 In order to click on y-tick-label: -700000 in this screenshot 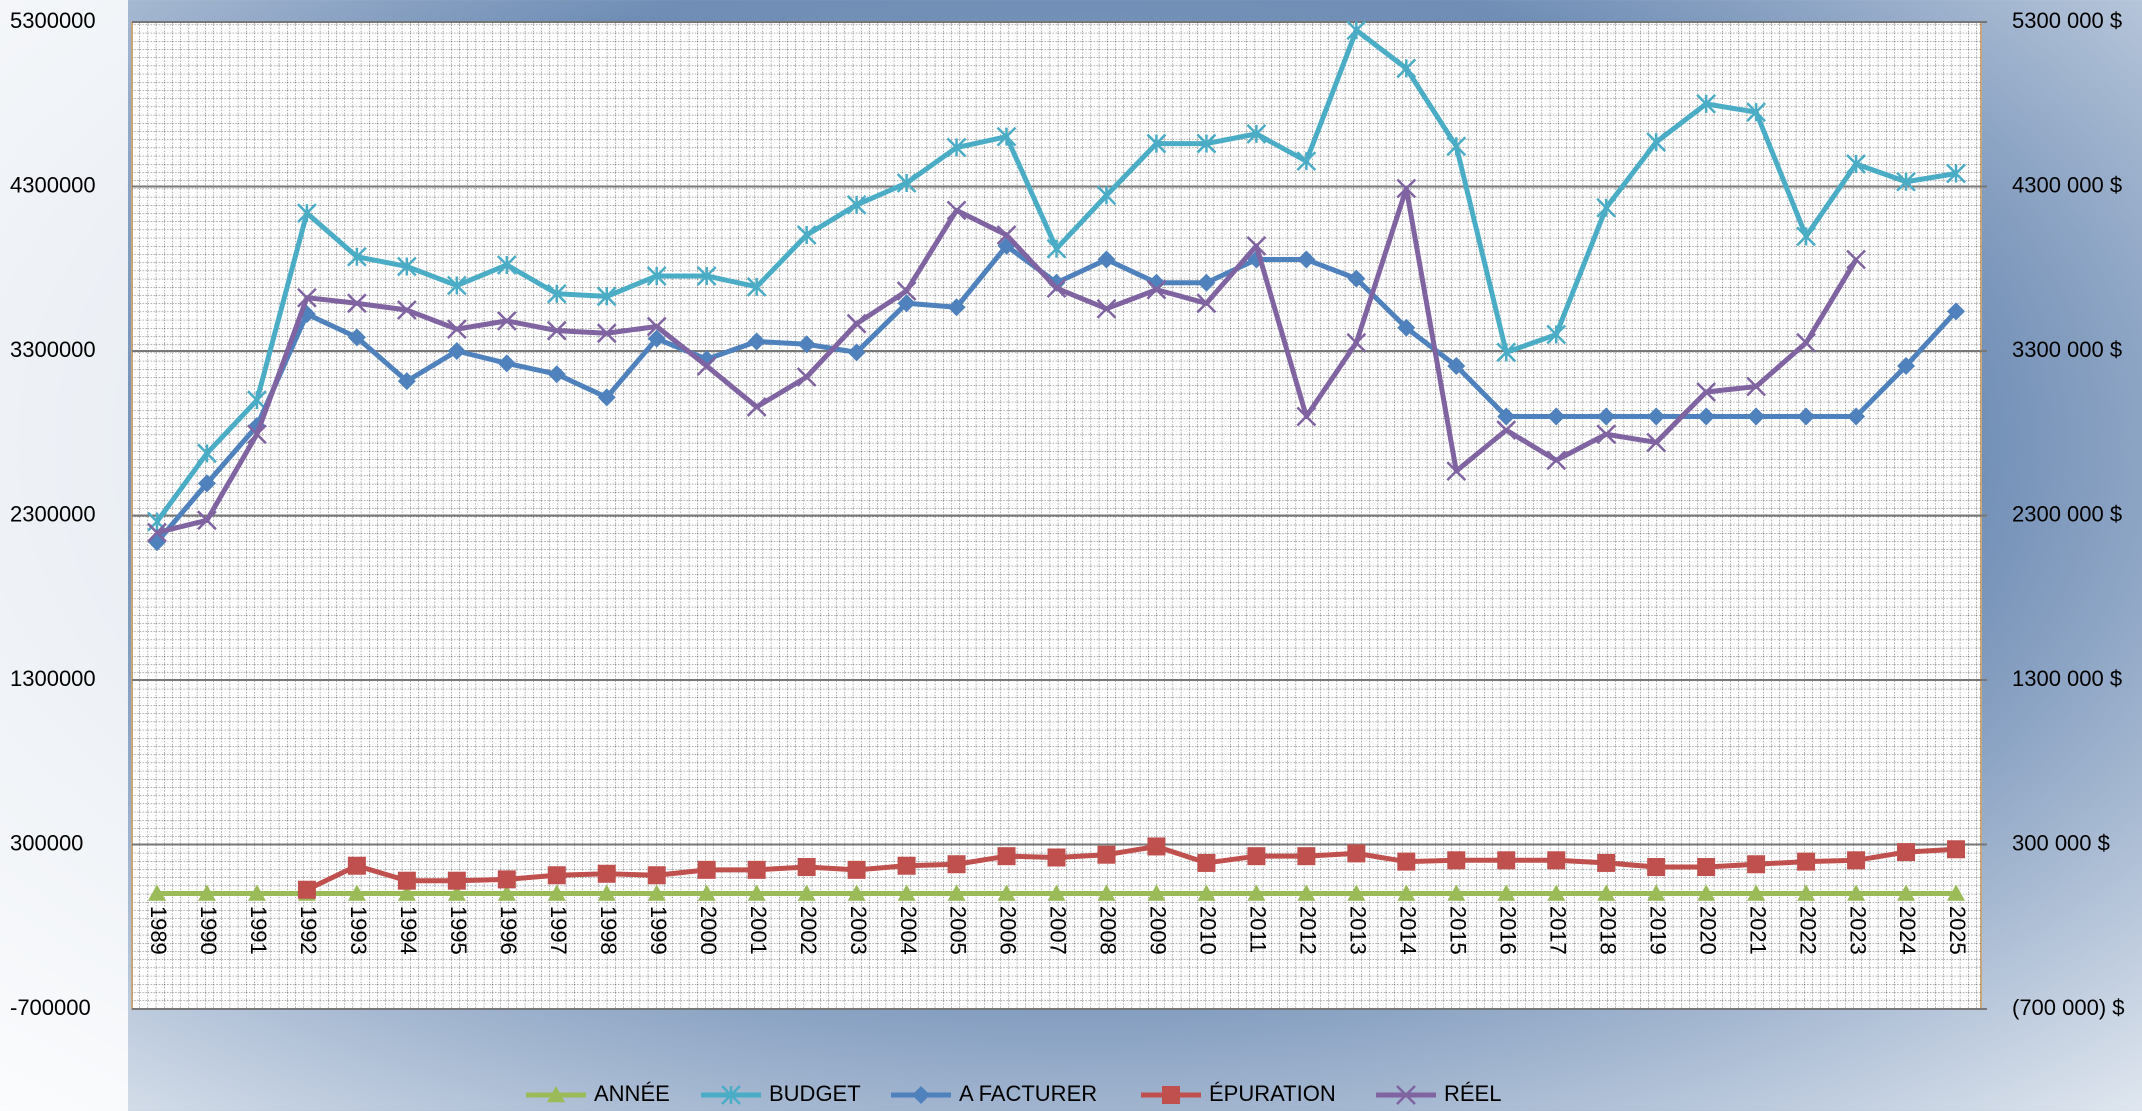, I will do `click(50, 1007)`.